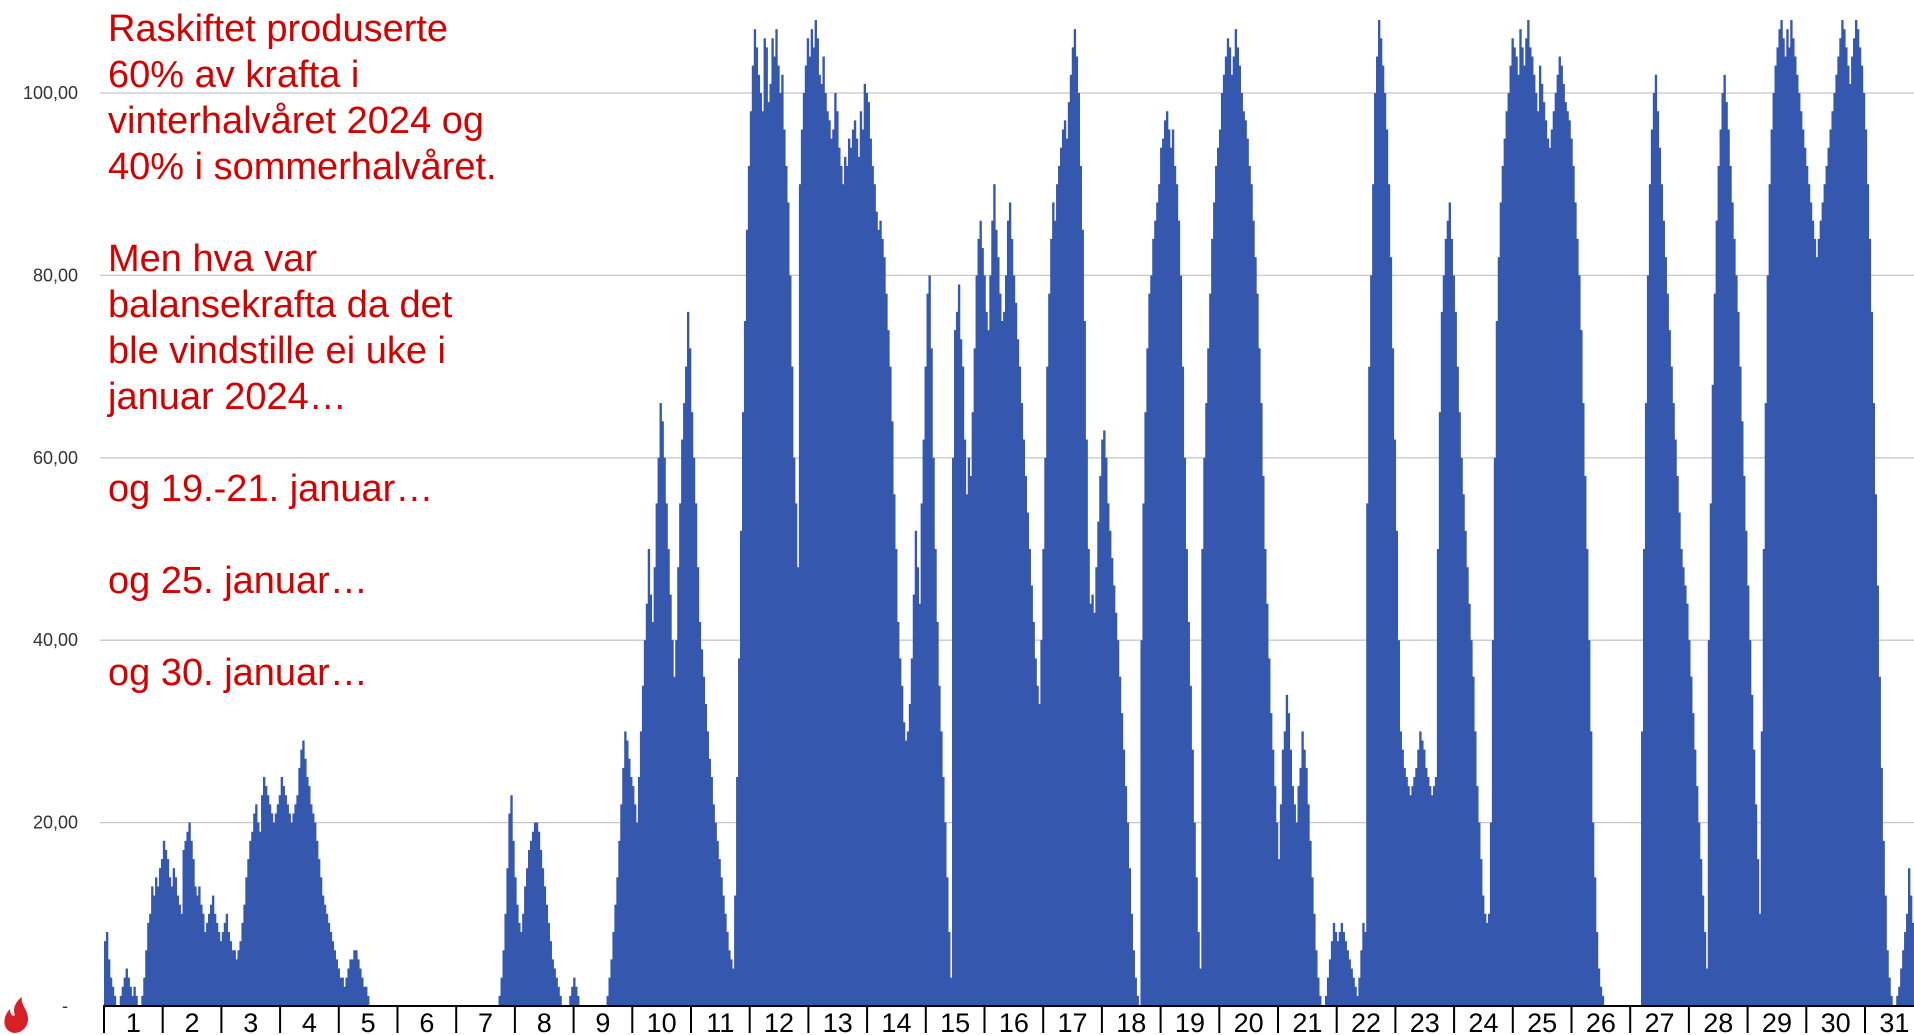 Image resolution: width=1914 pixels, height=1035 pixels. What do you see at coordinates (50, 93) in the screenshot?
I see `y-tick-label: 100,00` at bounding box center [50, 93].